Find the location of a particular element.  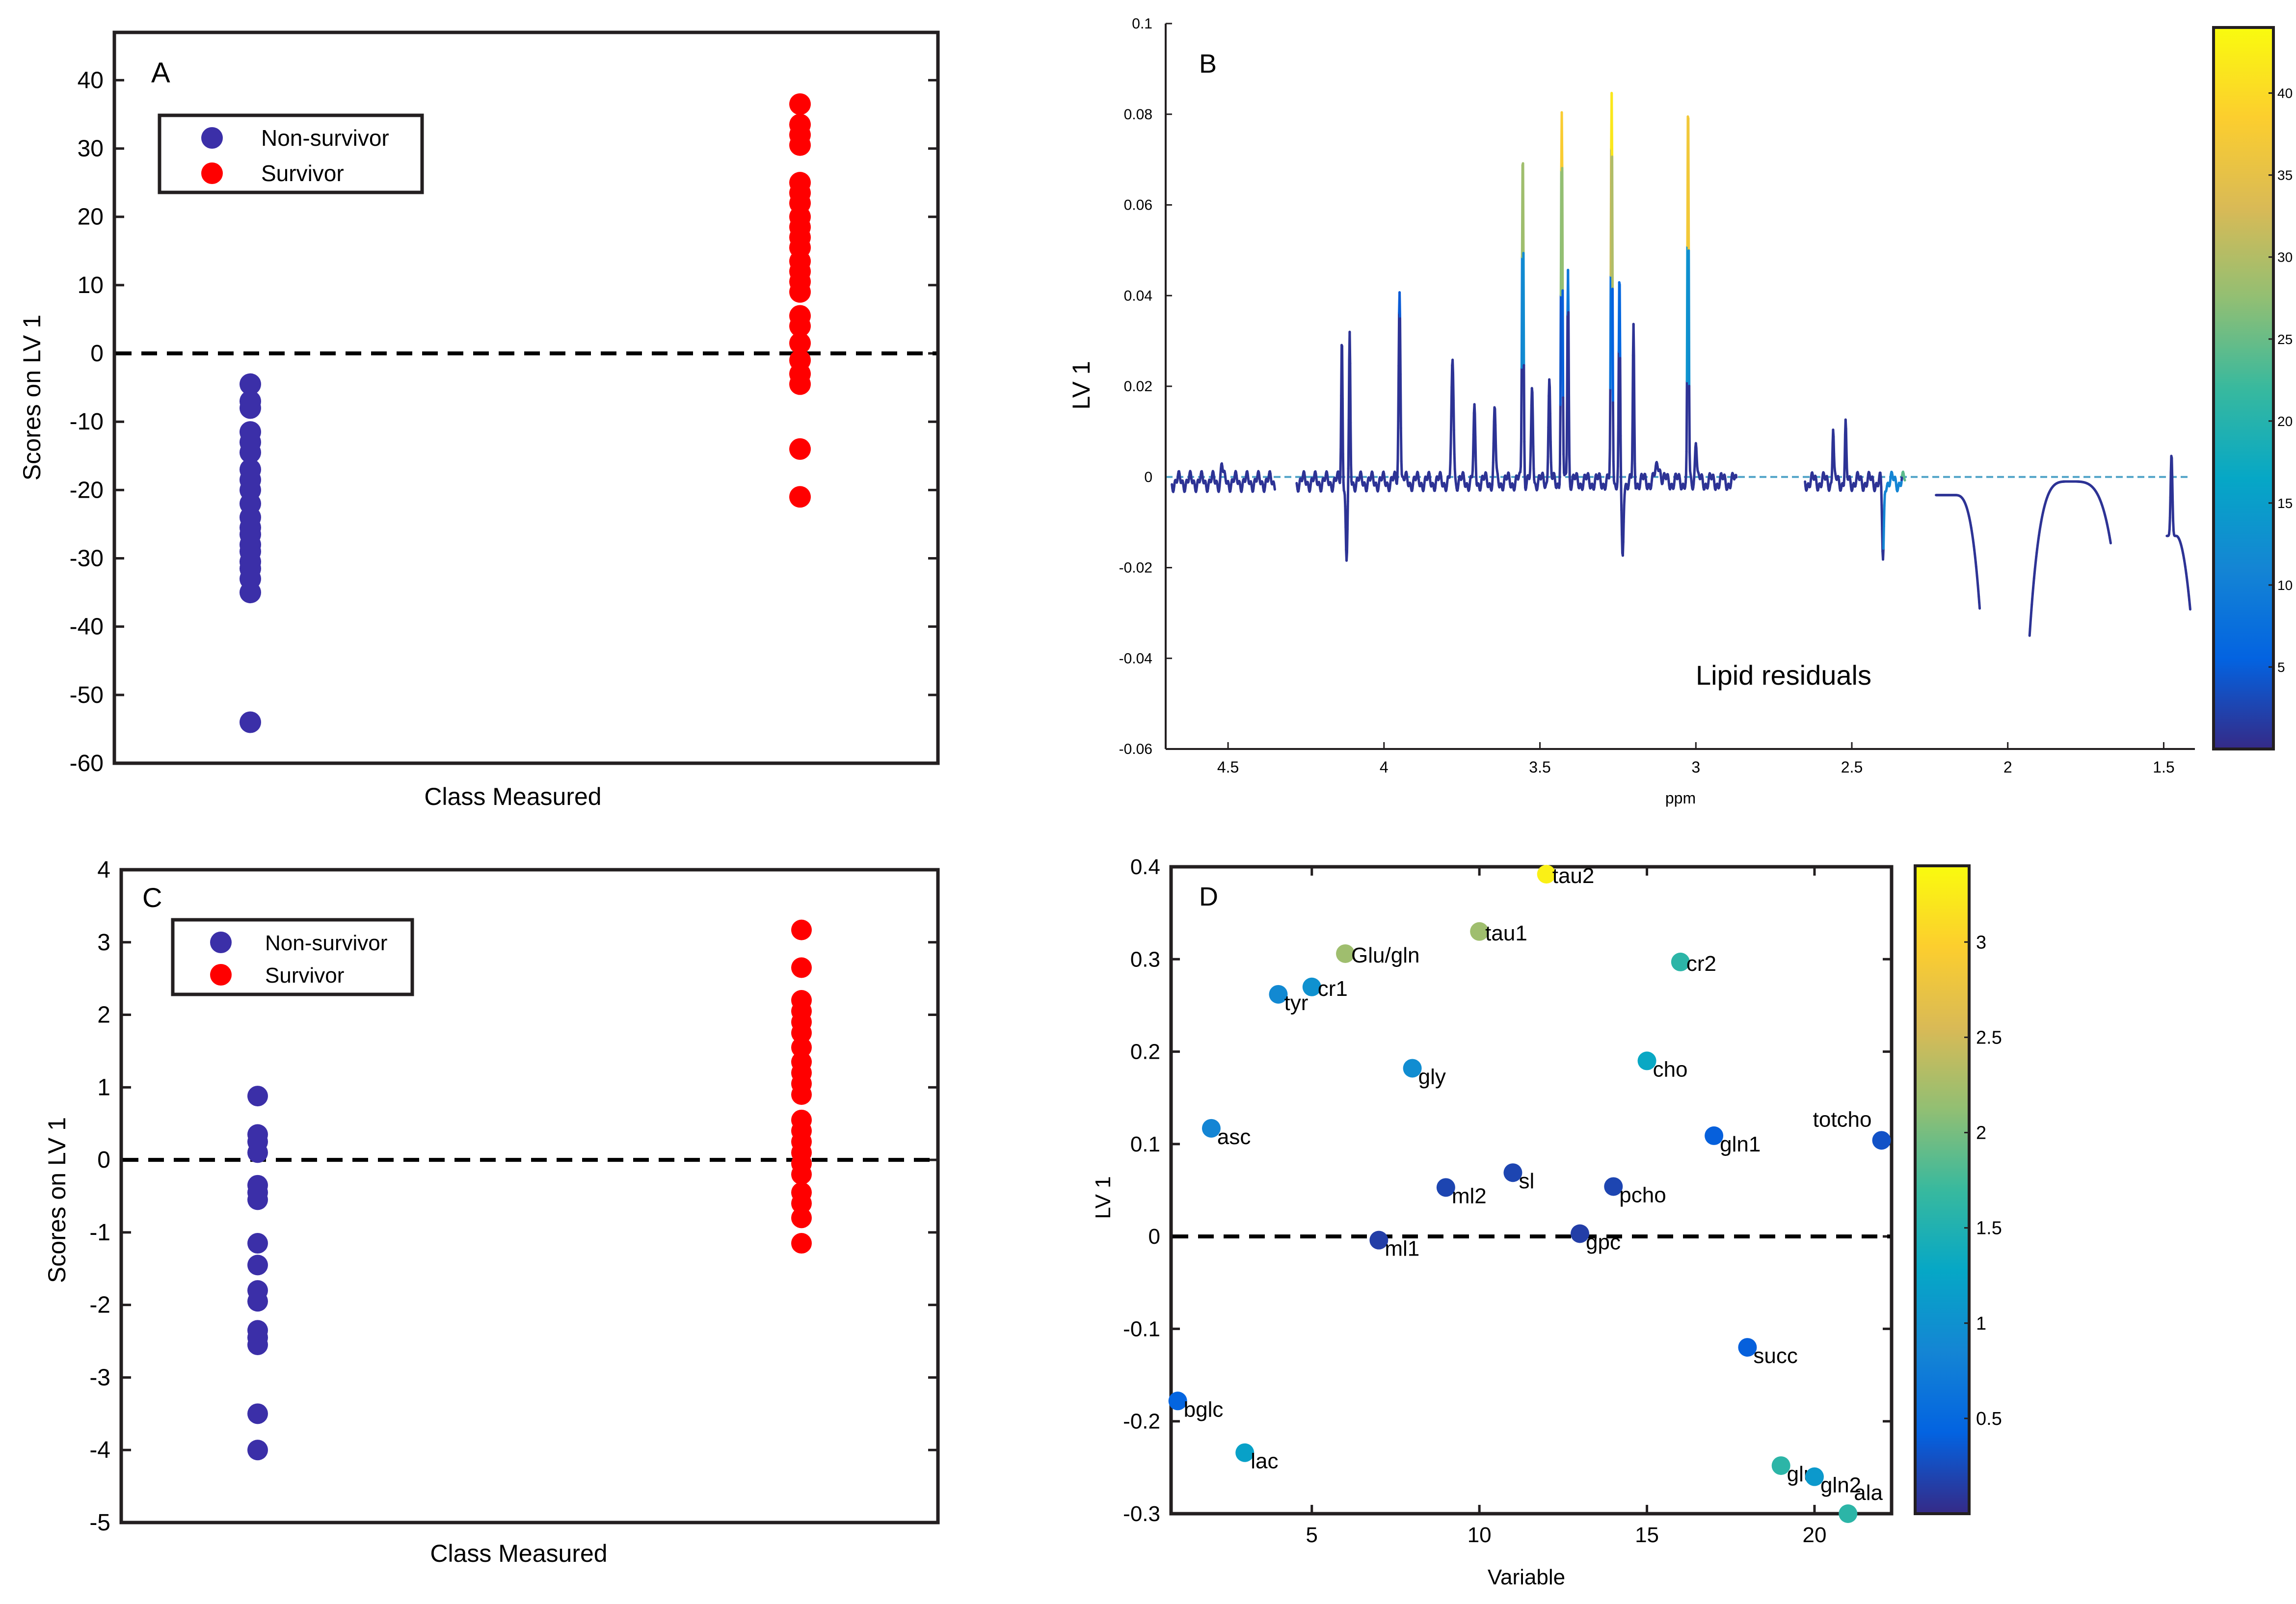

y-tick-label: 20 is located at coordinates (91, 217).